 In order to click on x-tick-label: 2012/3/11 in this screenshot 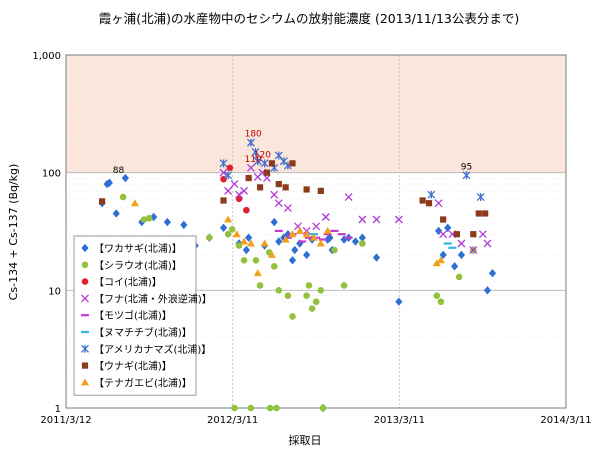, I will do `click(232, 420)`.